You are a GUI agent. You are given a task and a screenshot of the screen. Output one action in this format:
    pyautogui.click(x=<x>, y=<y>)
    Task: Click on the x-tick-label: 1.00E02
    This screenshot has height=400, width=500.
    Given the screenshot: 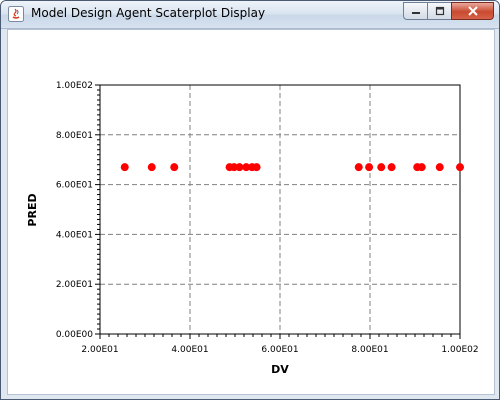 What is the action you would take?
    pyautogui.click(x=459, y=350)
    